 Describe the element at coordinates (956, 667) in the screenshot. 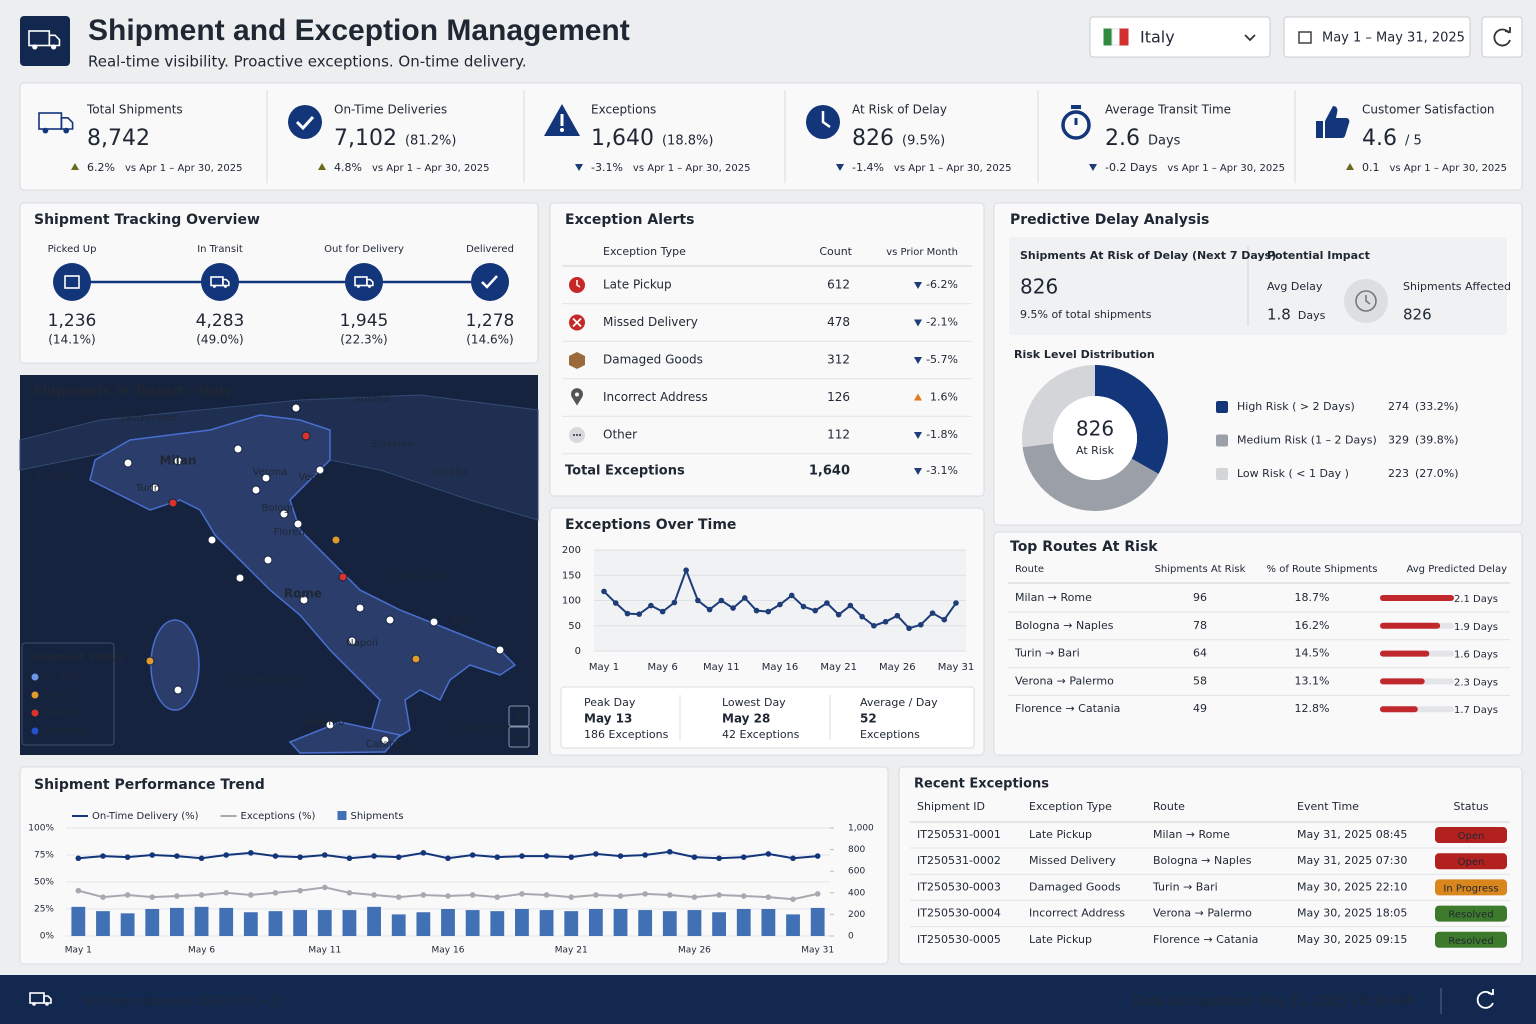

I see `x-tick-label: May 31` at that location.